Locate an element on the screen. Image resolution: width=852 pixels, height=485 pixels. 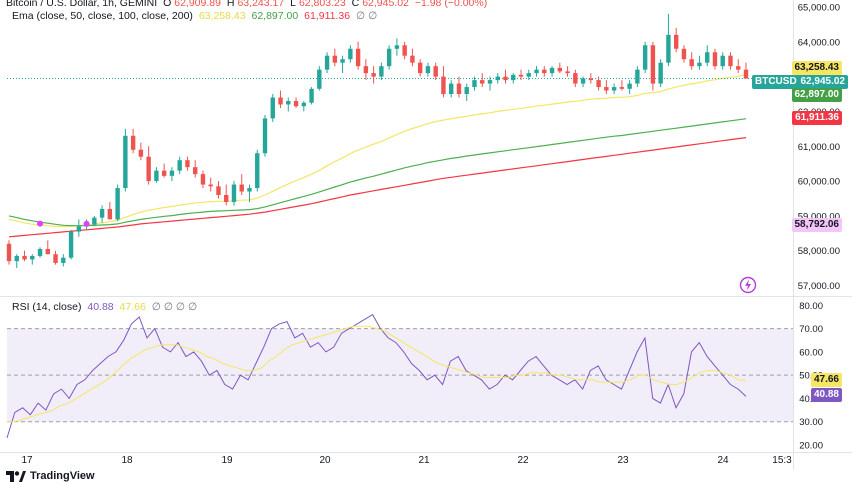
rsi-tick-label: 60.00 is located at coordinates (811, 352).